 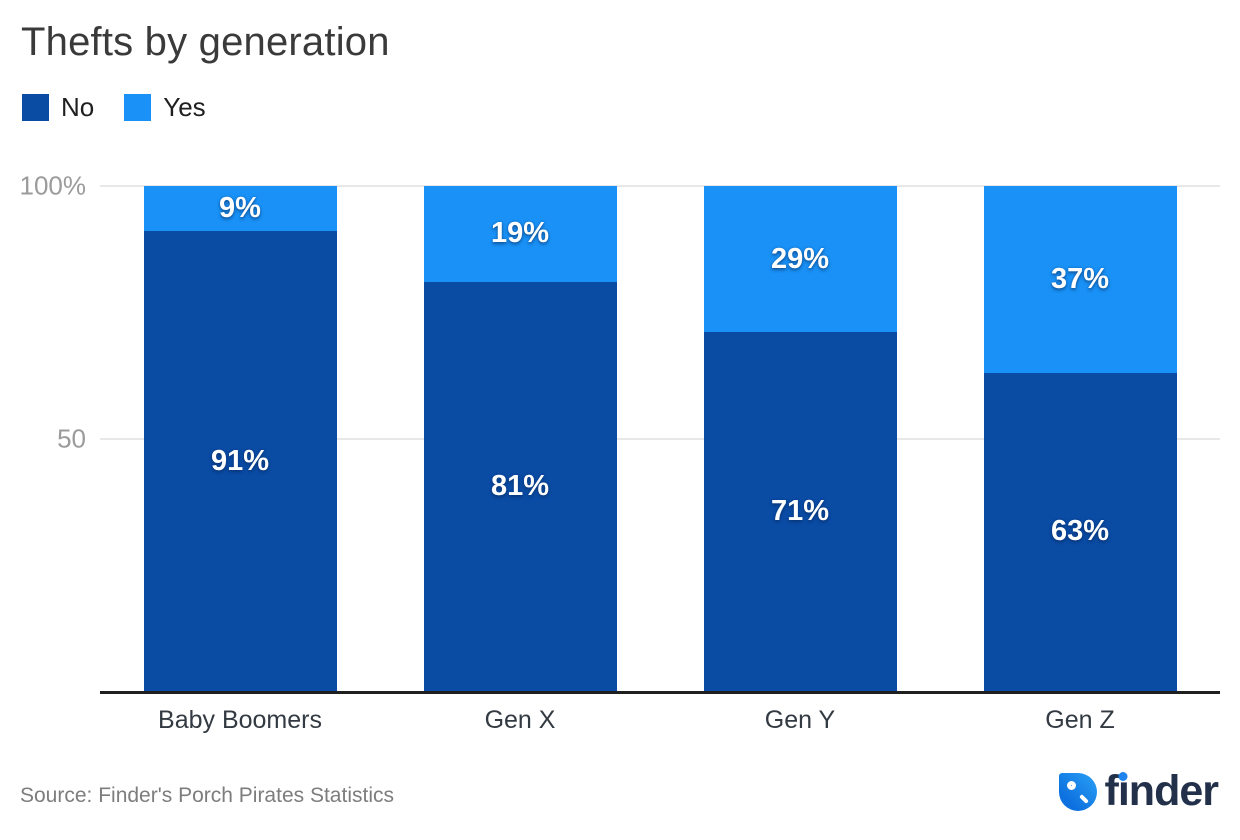 I want to click on bar-slot-4: 37% 63%, so click(x=1080, y=438).